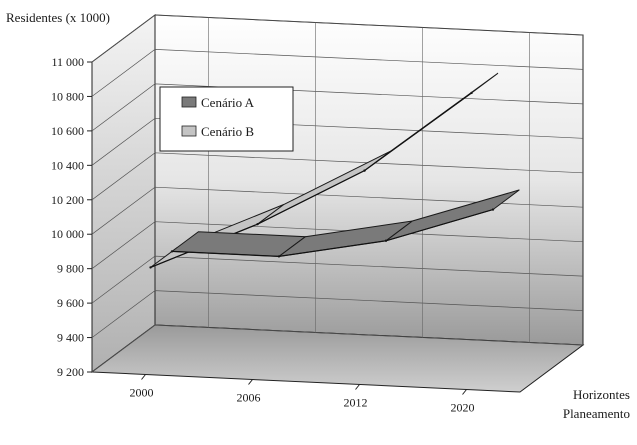  What do you see at coordinates (70, 338) in the screenshot?
I see `y-tick-label: 9 400` at bounding box center [70, 338].